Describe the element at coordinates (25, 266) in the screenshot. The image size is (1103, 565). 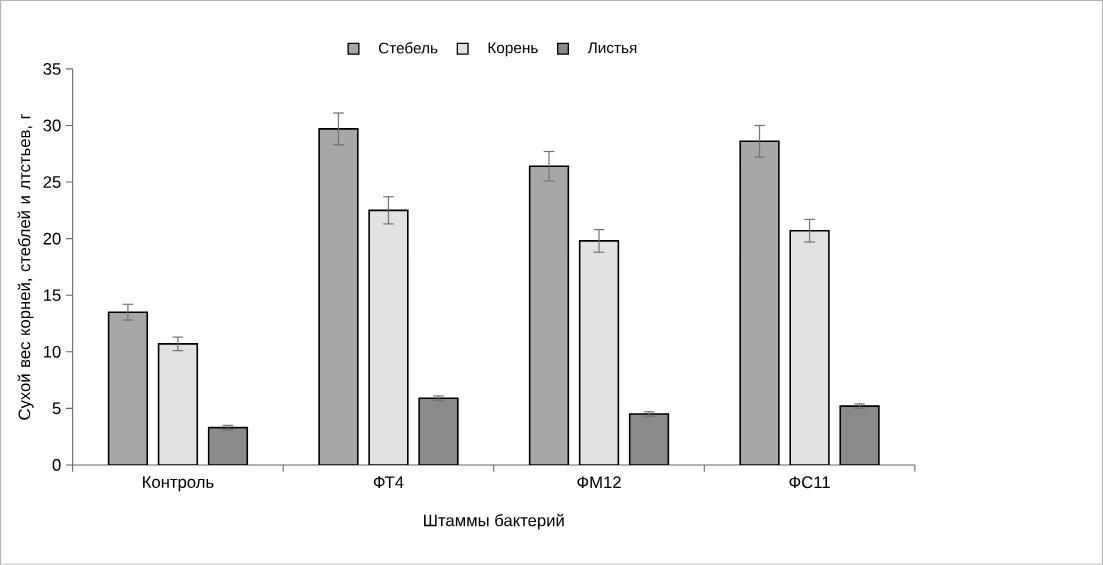
I see `y-axis-title: Сухой вес корней, стеблей и лтстьев, г` at that location.